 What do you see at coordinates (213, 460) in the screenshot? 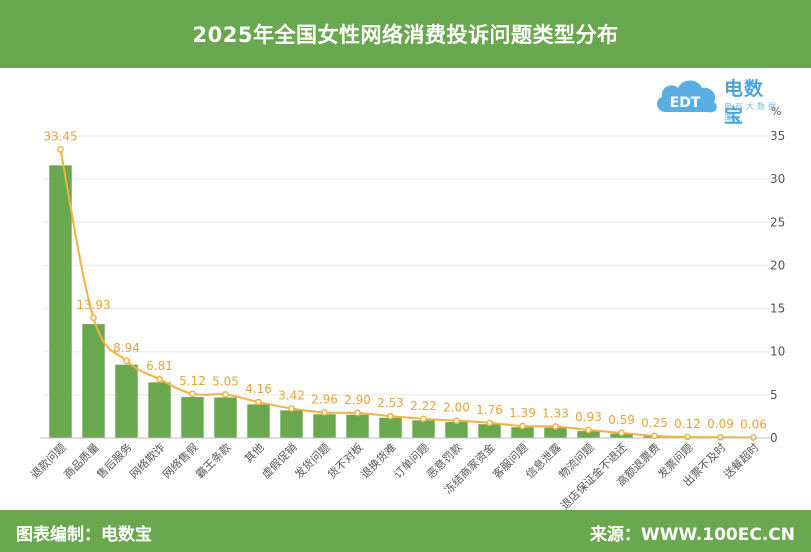
I see `x-tick-label: 霸王条款` at bounding box center [213, 460].